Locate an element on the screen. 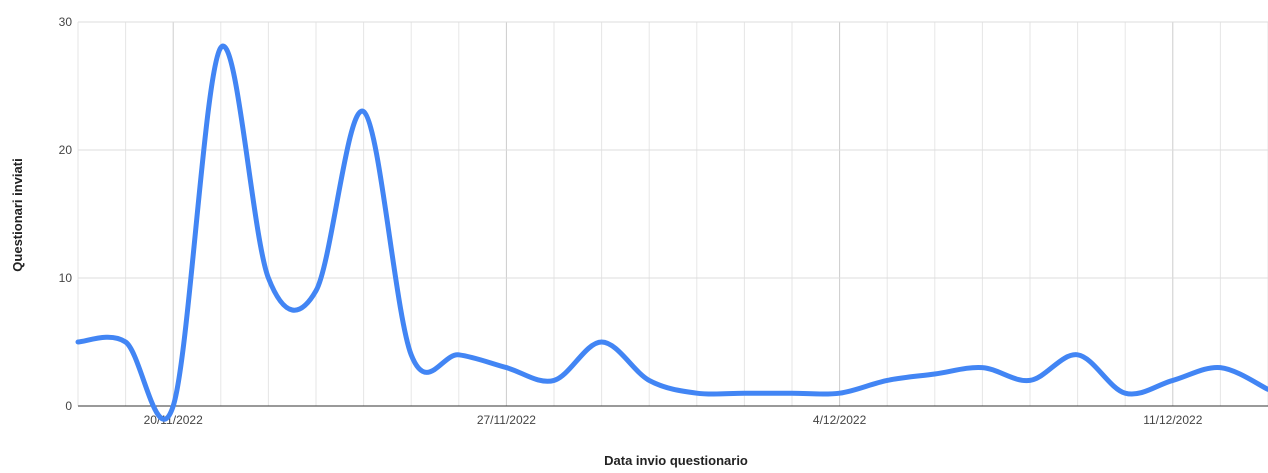 The width and height of the screenshot is (1268, 473). y-tick-label: 30 is located at coordinates (66, 22).